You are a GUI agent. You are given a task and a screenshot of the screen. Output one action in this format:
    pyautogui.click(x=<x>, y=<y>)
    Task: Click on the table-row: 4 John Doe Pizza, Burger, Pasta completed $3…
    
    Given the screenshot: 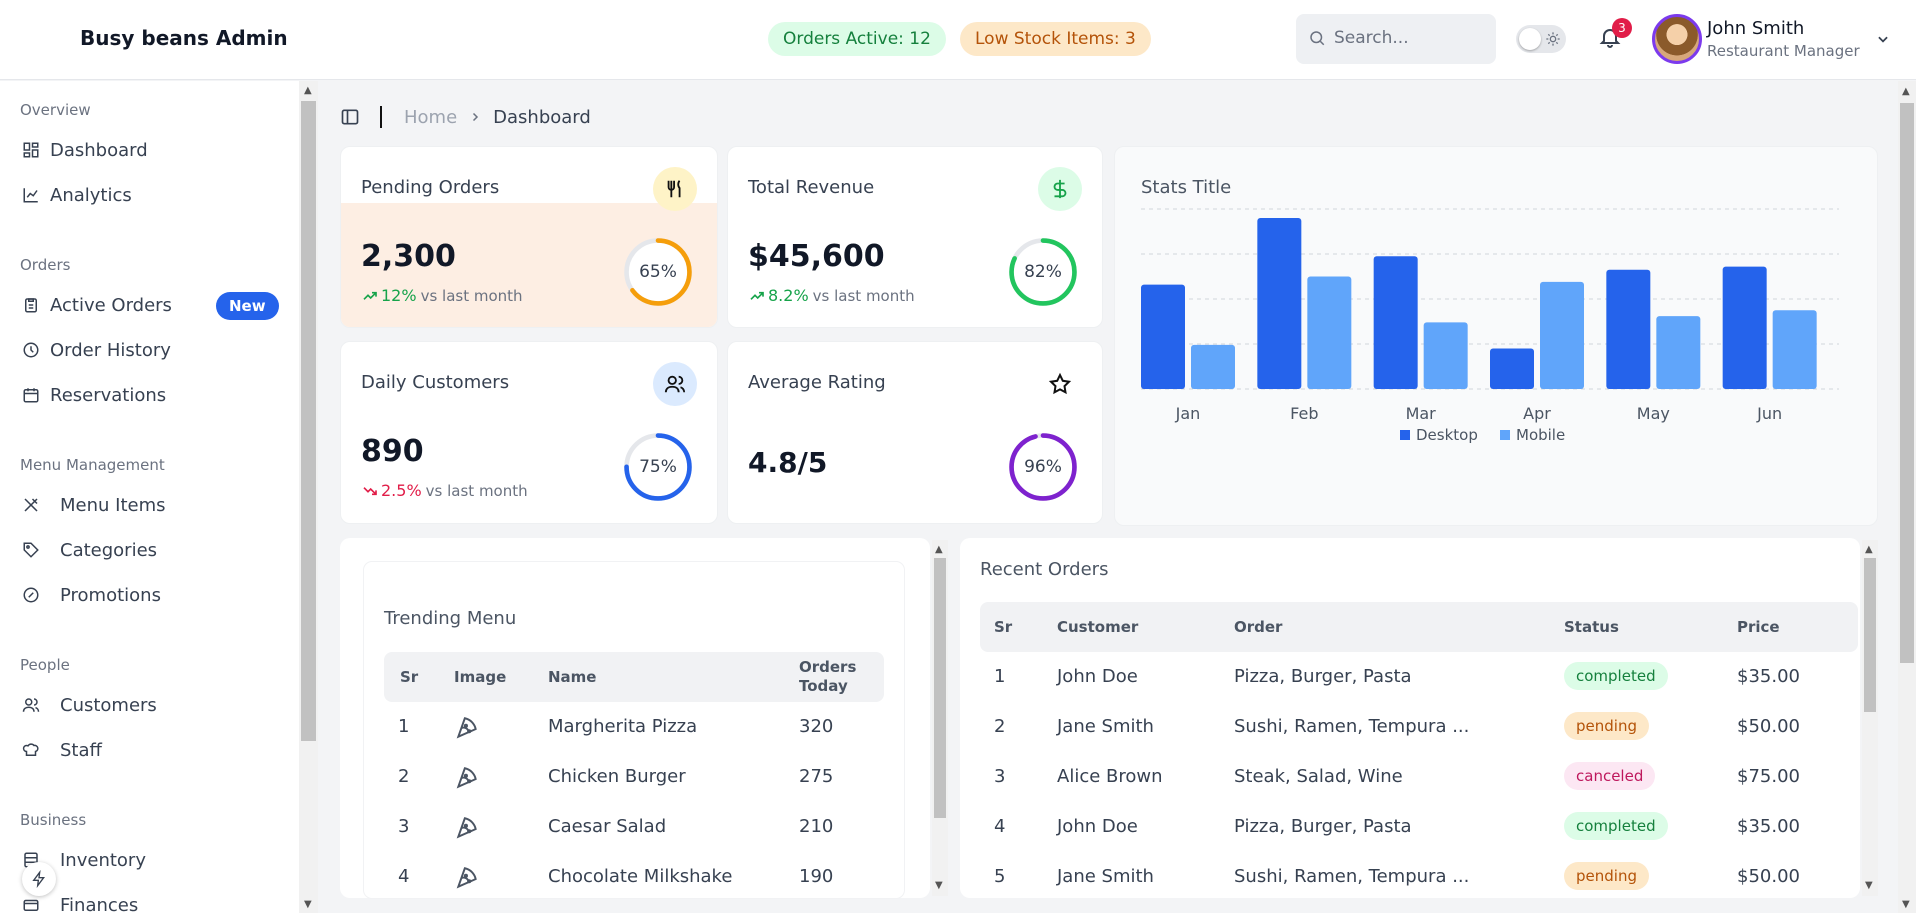 What is the action you would take?
    pyautogui.click(x=1419, y=827)
    